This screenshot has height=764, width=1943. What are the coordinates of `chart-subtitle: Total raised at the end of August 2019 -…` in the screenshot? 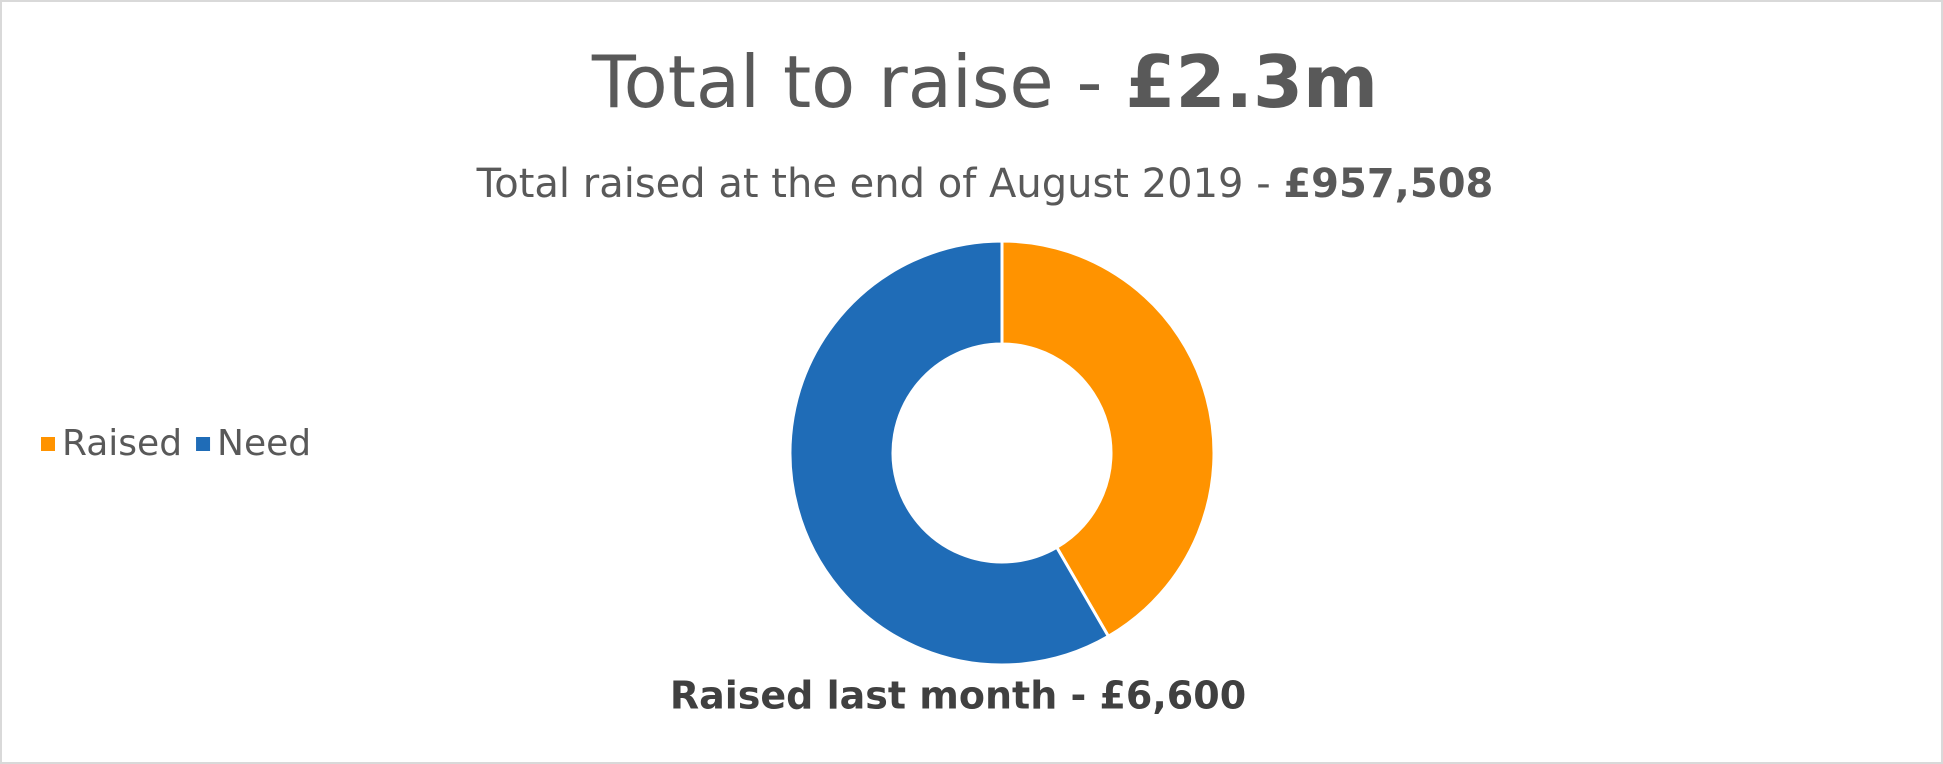 It's located at (985, 184).